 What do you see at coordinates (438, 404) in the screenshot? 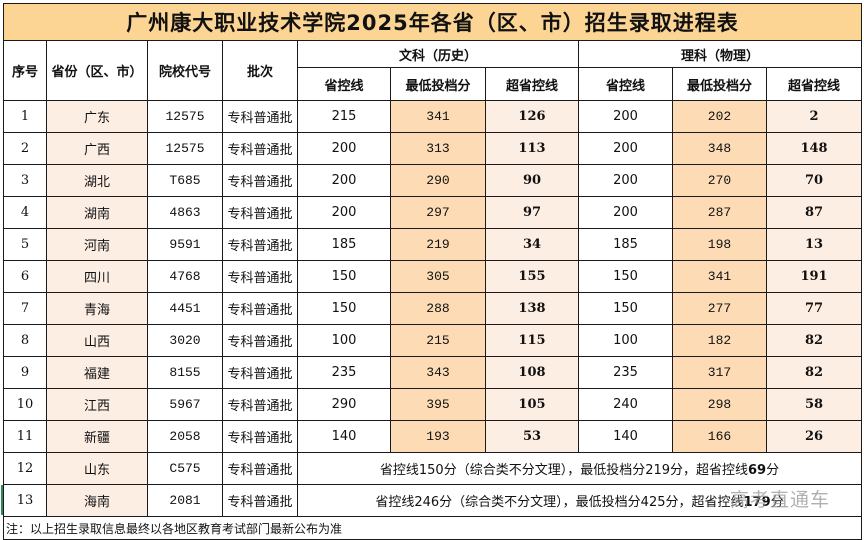
I see `cell-arts-min: 395` at bounding box center [438, 404].